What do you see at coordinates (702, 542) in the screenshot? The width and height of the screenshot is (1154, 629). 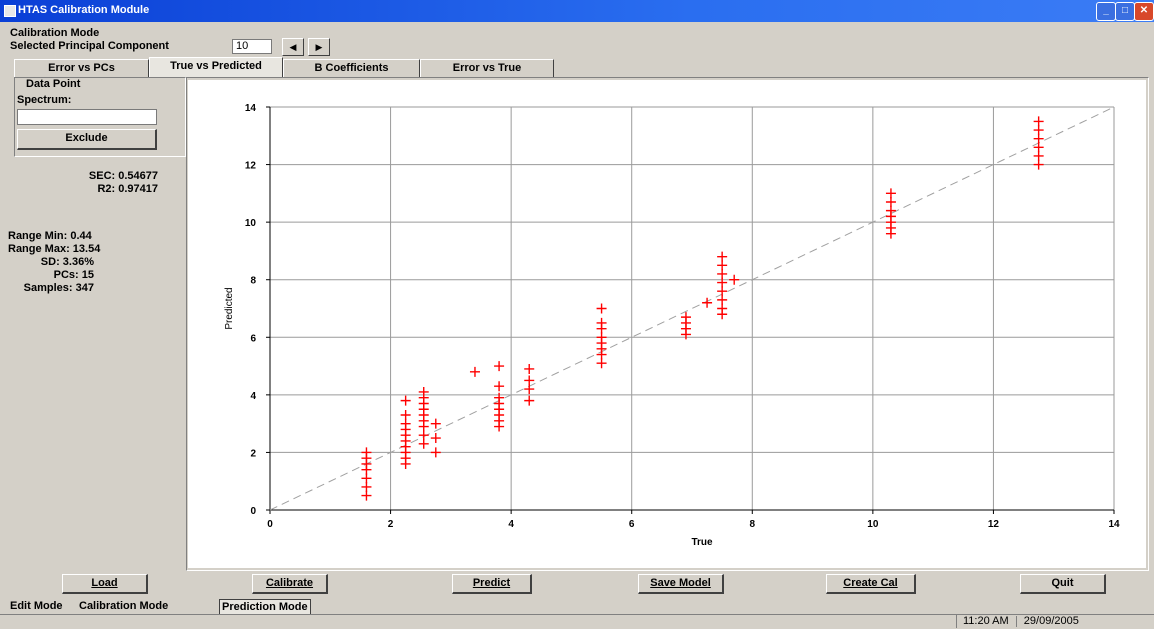 I see `x-axis-label: True` at bounding box center [702, 542].